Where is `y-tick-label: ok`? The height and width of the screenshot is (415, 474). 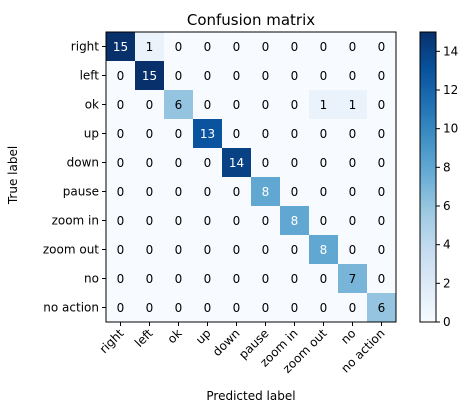 y-tick-label: ok is located at coordinates (92, 105).